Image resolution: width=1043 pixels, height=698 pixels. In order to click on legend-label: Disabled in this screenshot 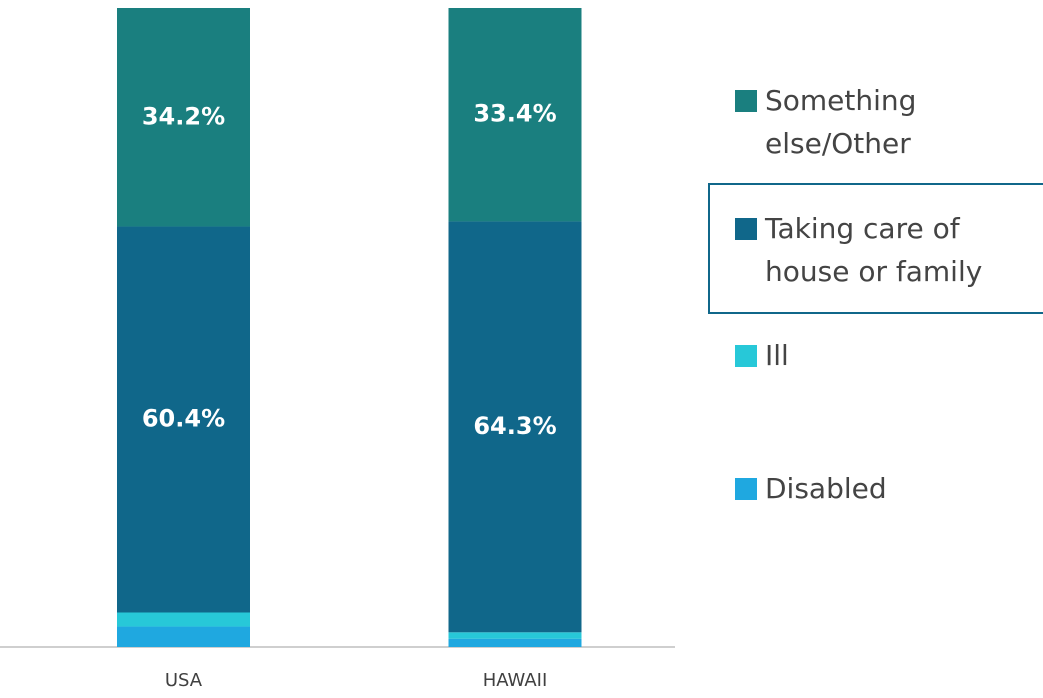, I will do `click(826, 488)`.